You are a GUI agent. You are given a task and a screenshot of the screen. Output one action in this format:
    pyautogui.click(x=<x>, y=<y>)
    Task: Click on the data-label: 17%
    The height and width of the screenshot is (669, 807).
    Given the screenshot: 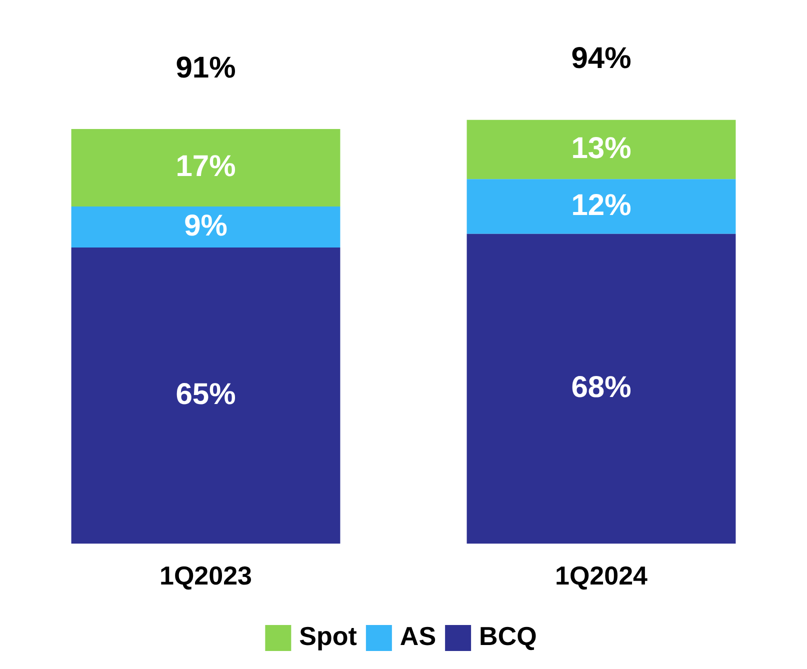 What is the action you would take?
    pyautogui.click(x=206, y=167)
    